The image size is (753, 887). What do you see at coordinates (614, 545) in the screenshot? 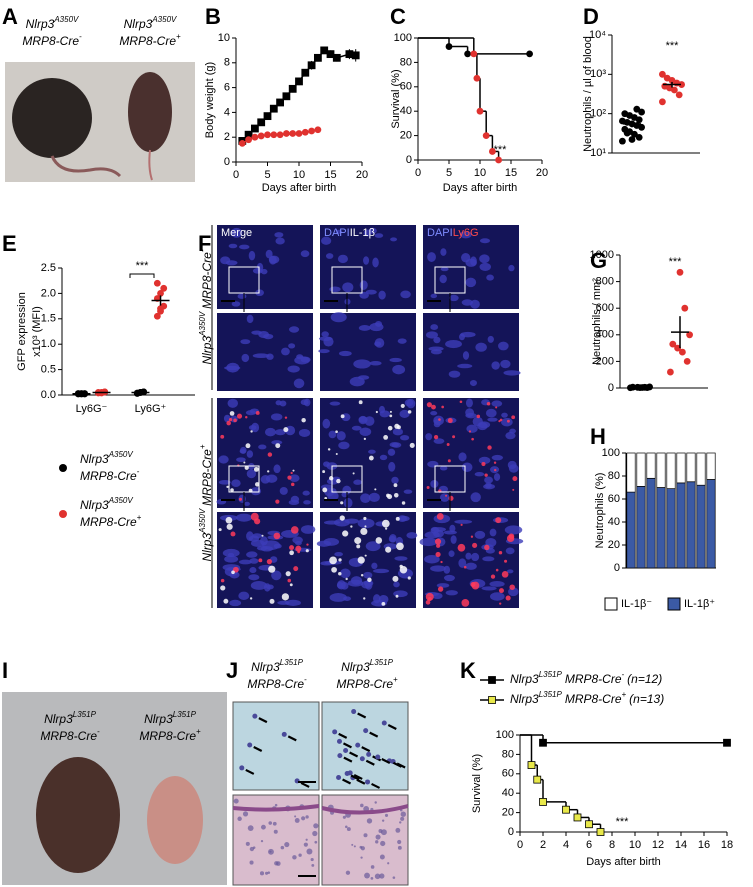
I see `y-tick-label: 20` at bounding box center [614, 545].